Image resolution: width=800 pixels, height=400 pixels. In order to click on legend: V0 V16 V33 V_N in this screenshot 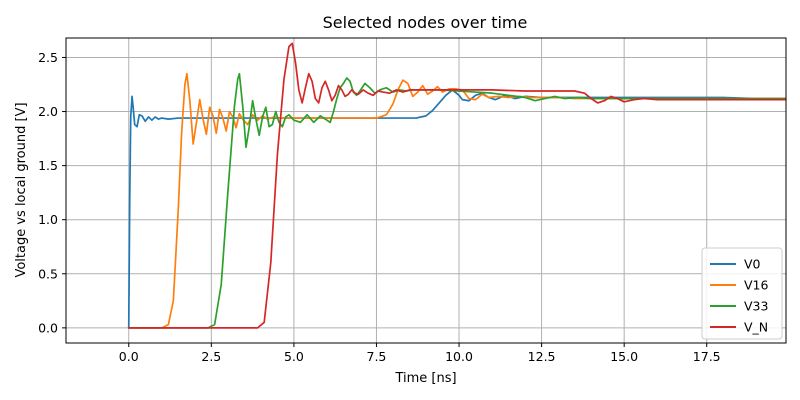, I will do `click(742, 293)`.